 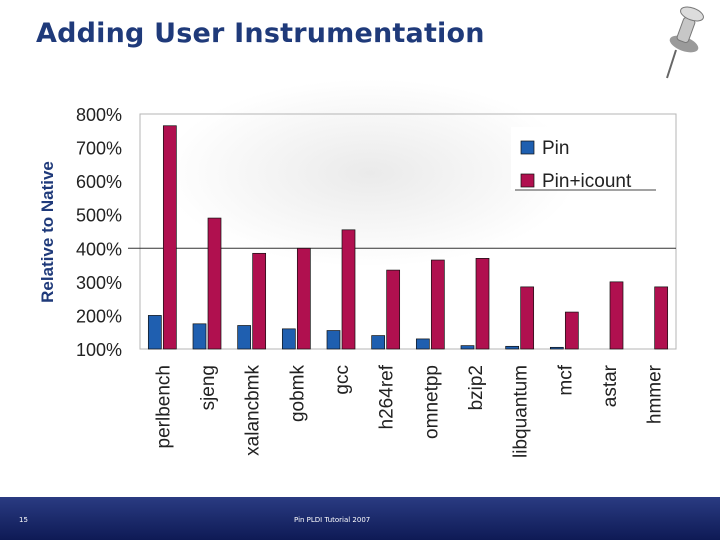 I want to click on y-tick-label: 100%, so click(x=99, y=350).